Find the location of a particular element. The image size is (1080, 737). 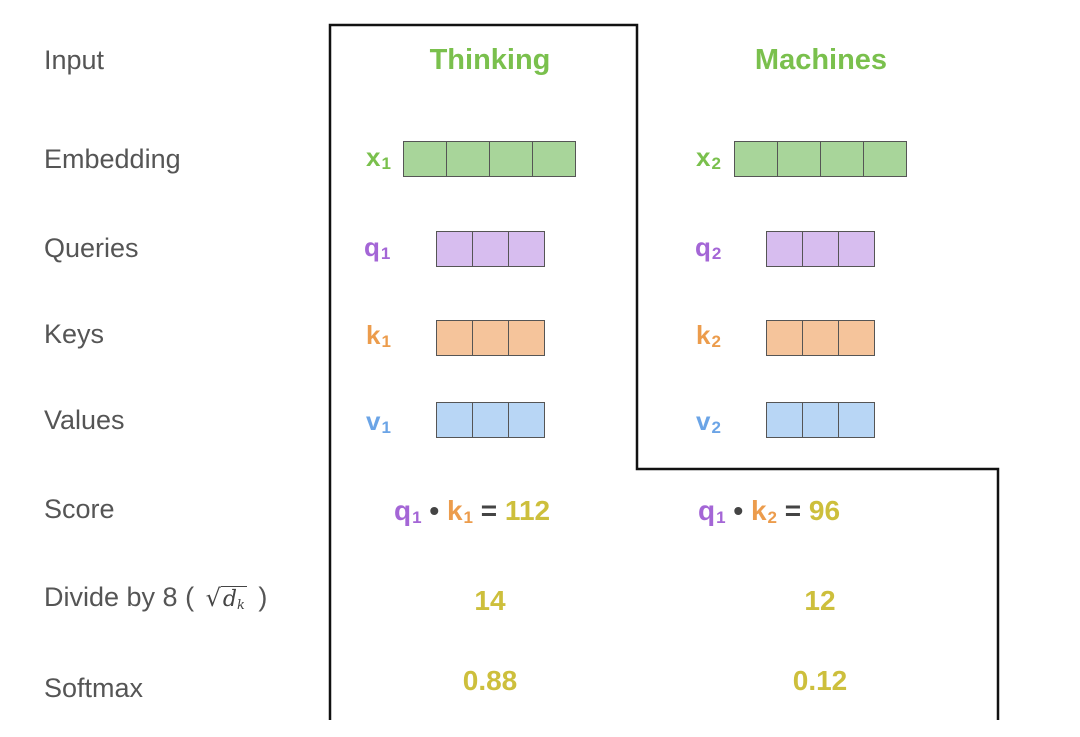

row-label-score: Score is located at coordinates (79, 509).